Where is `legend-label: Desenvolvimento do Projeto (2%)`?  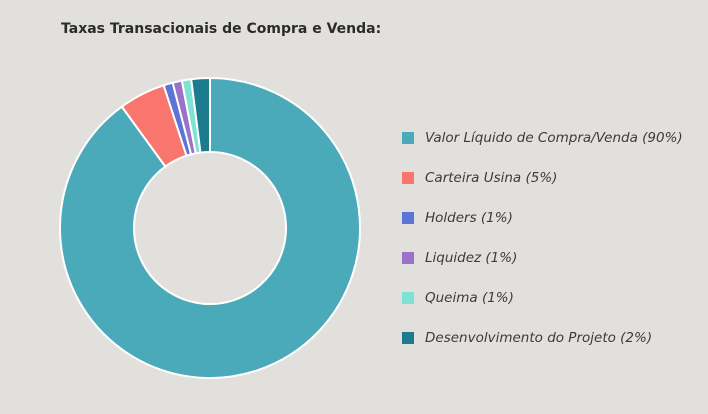
legend-label: Desenvolvimento do Projeto (2%) is located at coordinates (539, 338).